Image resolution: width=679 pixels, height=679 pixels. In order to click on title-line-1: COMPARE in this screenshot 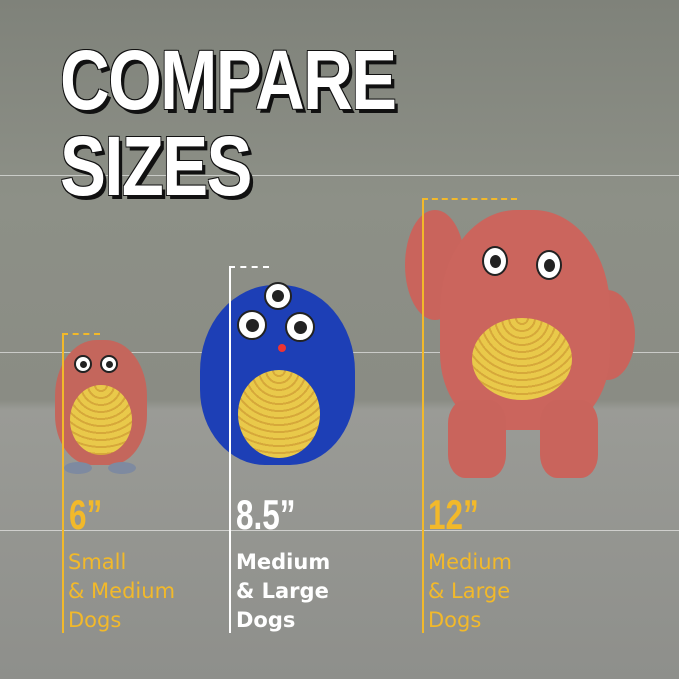, I will do `click(228, 80)`.